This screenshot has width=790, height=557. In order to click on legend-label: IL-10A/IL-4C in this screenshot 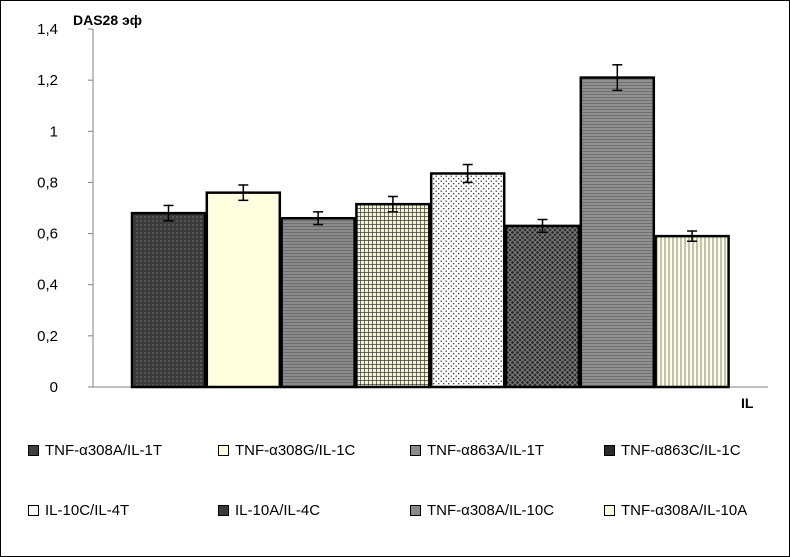, I will do `click(278, 510)`.